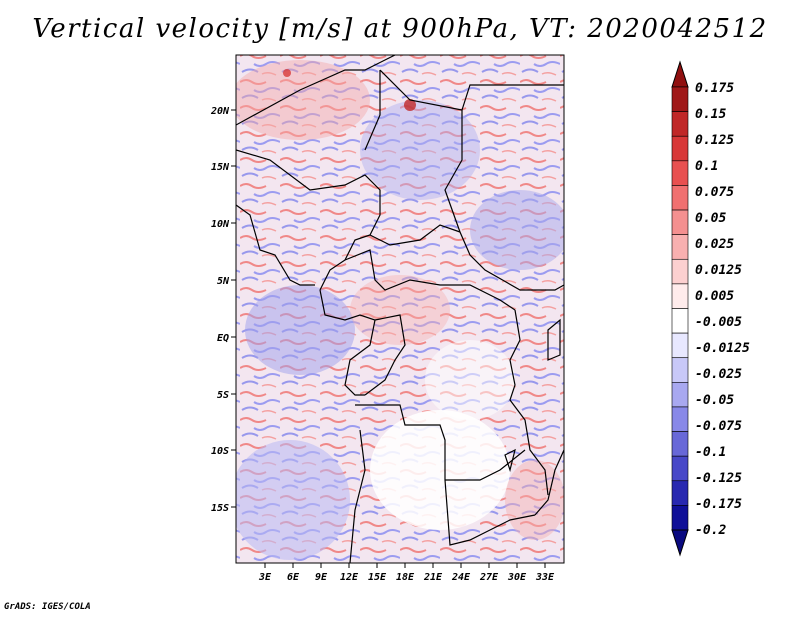 The image size is (800, 618). I want to click on lat-label: 10N, so click(220, 224).